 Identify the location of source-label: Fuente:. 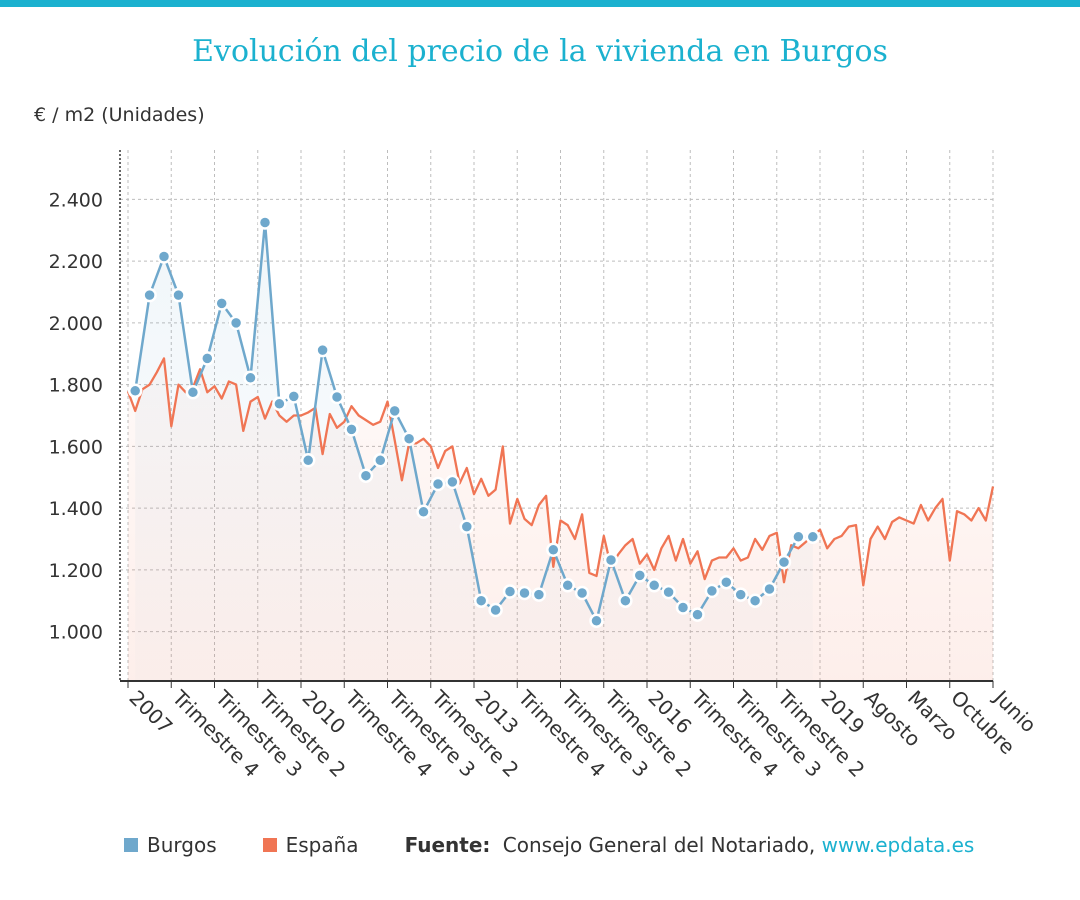
(447, 845).